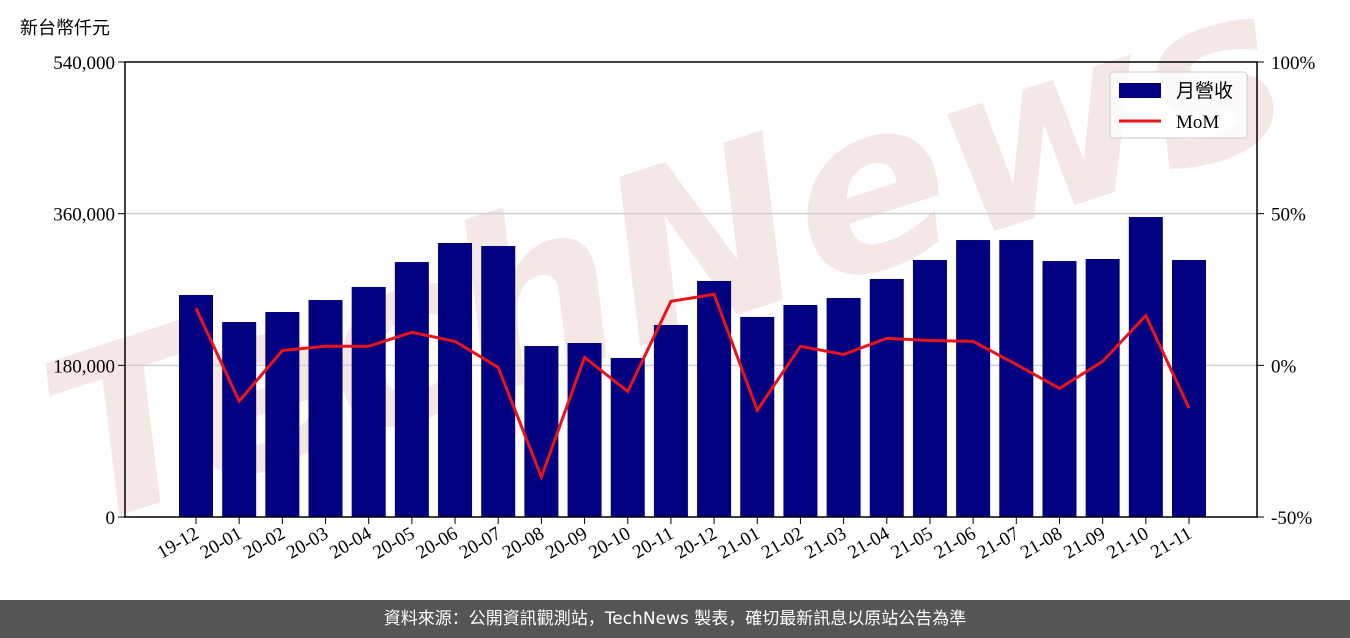 Image resolution: width=1350 pixels, height=638 pixels. Describe the element at coordinates (84, 63) in the screenshot. I see `y-tick-label: 540,000` at that location.